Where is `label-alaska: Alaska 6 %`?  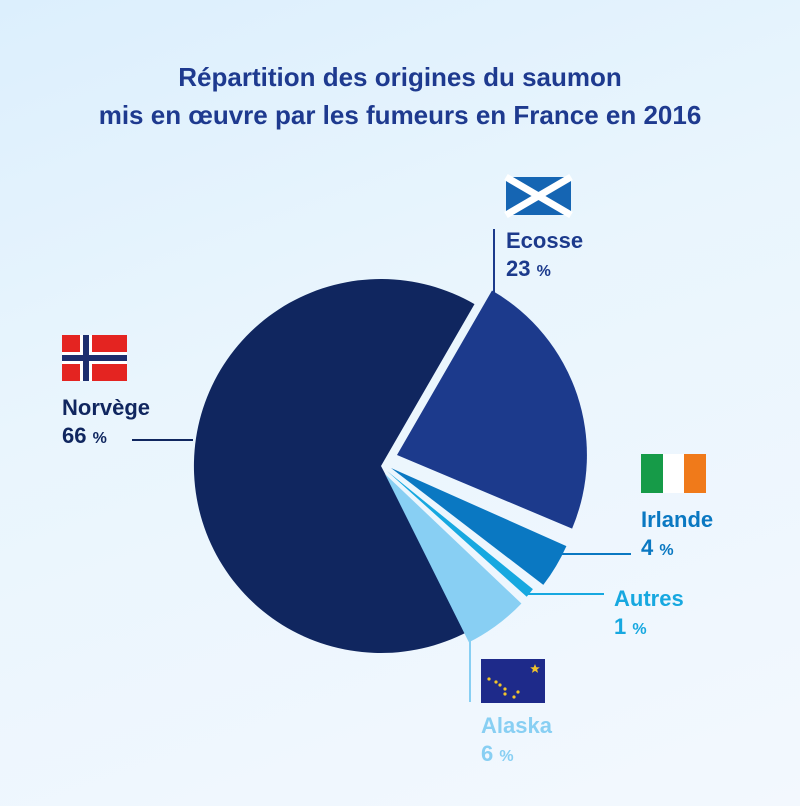 label-alaska: Alaska 6 % is located at coordinates (516, 741).